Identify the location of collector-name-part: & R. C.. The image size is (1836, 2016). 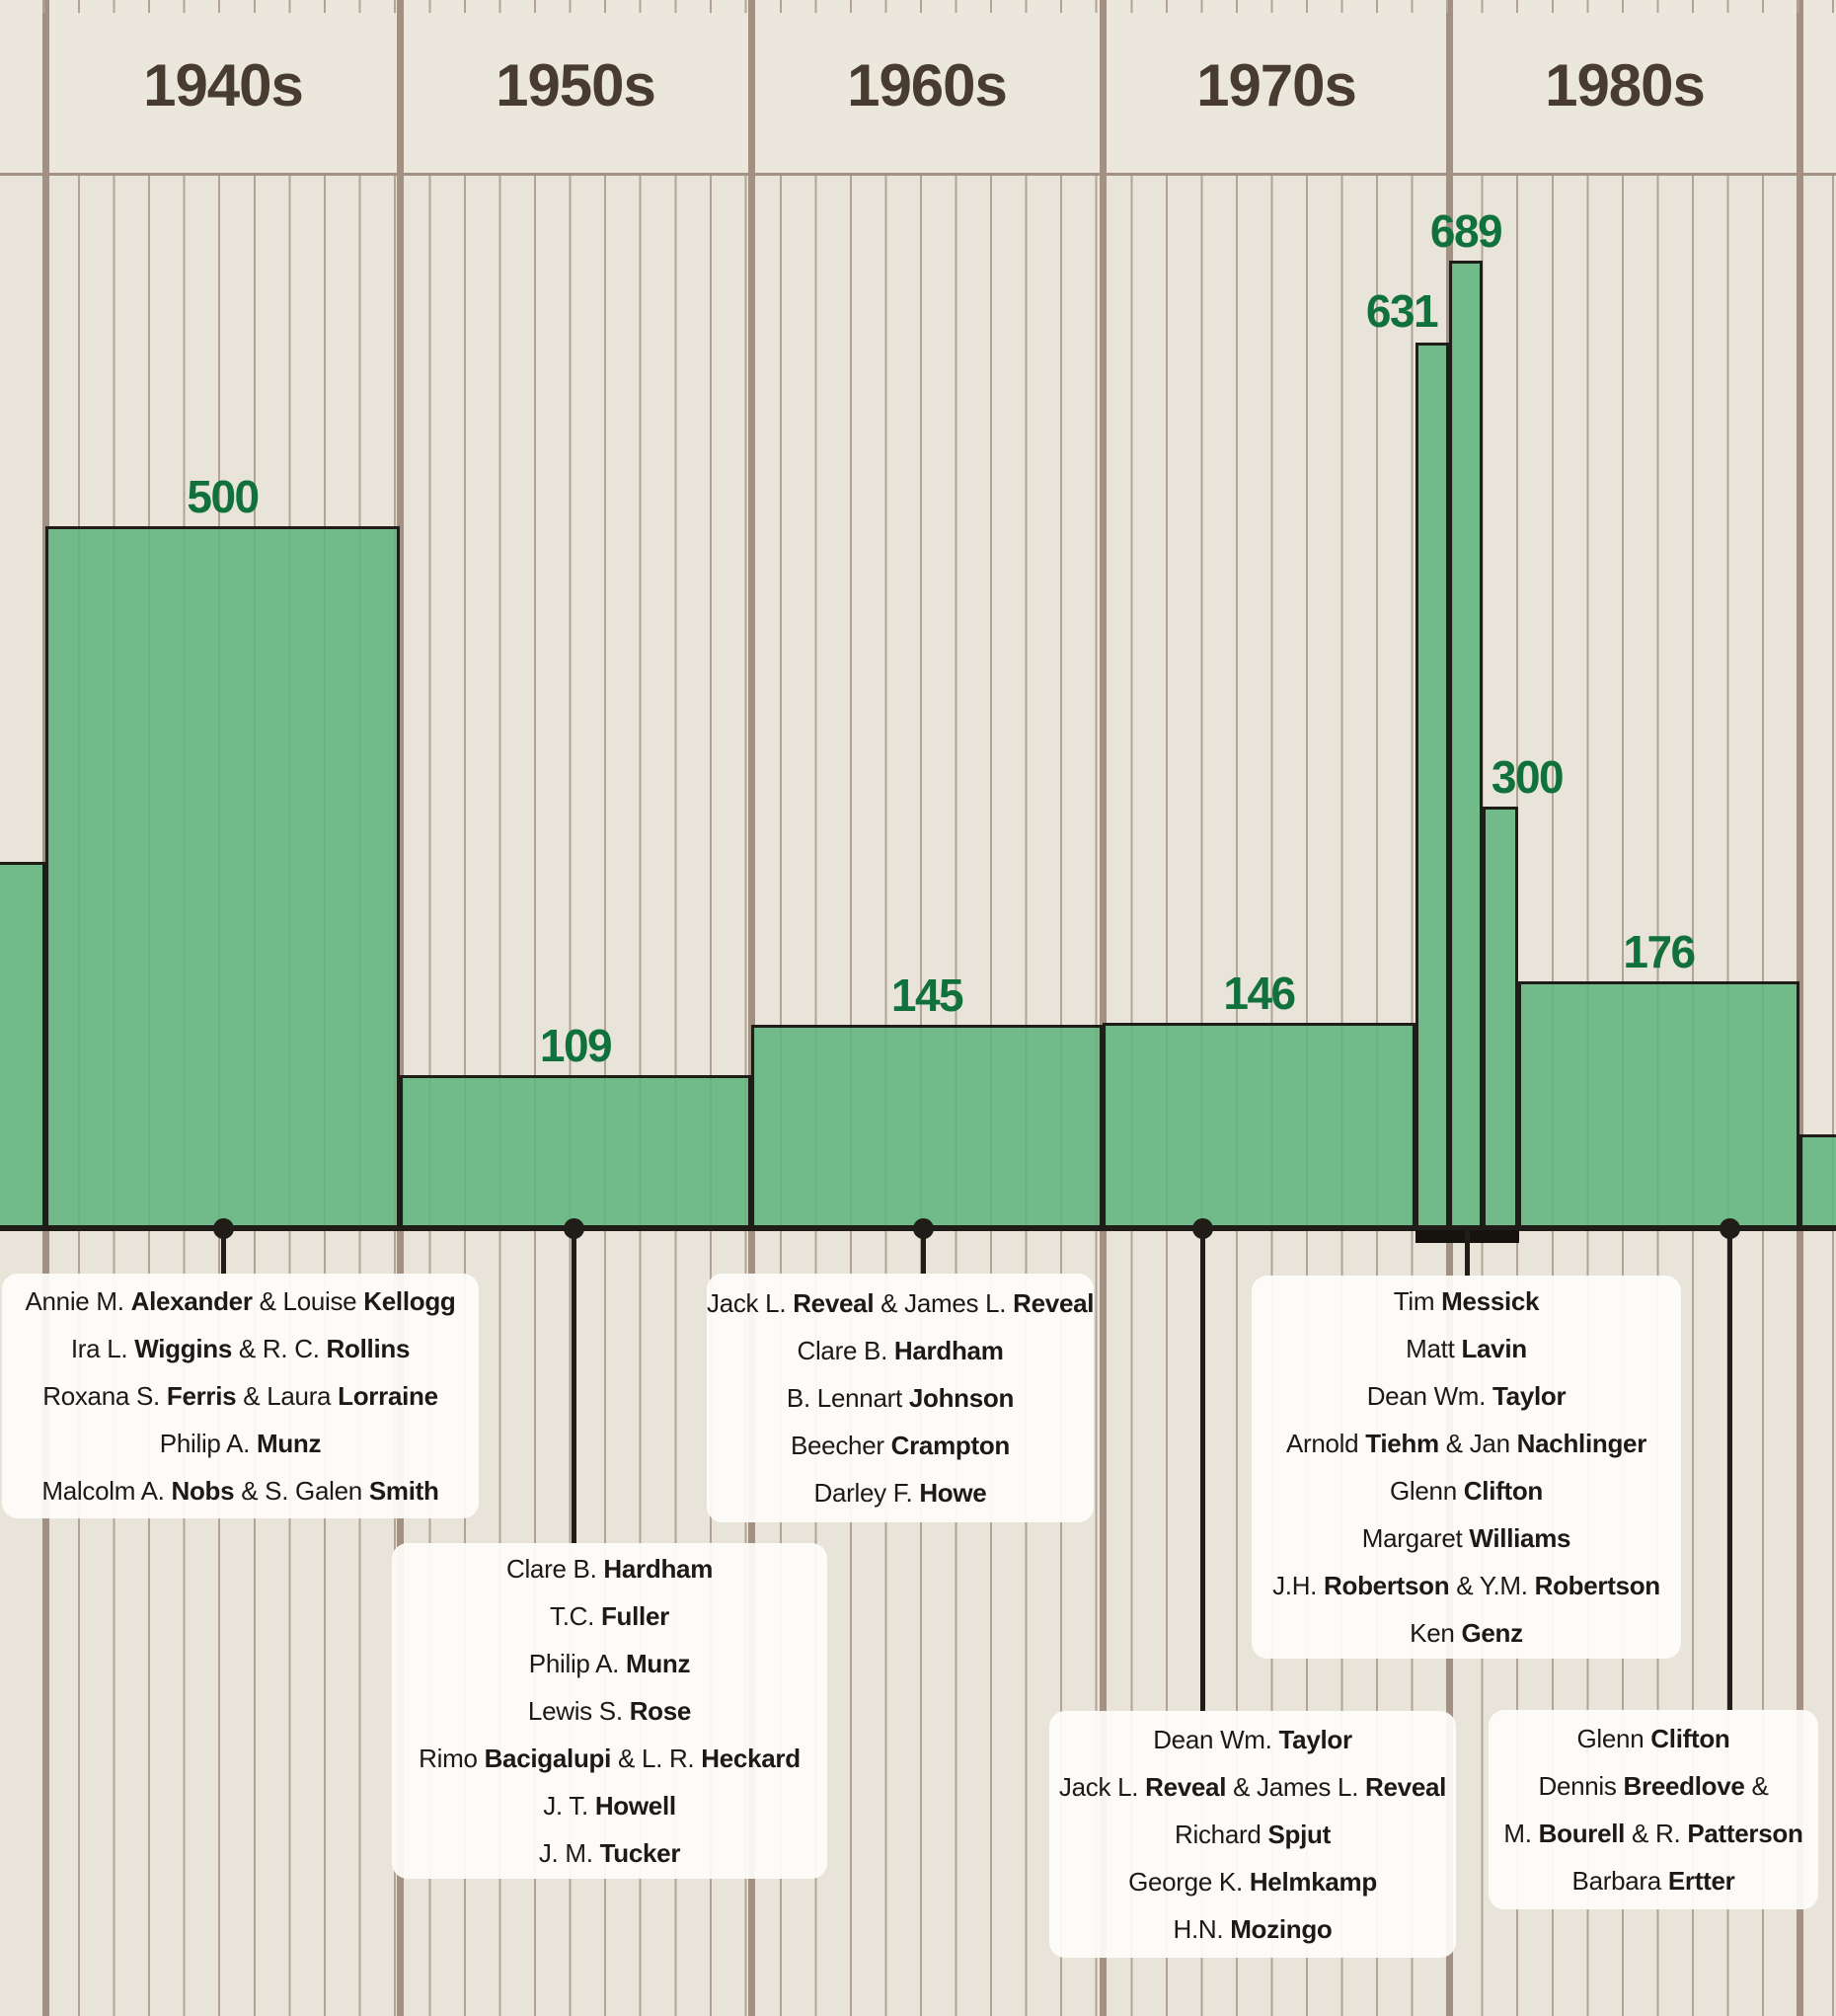
(279, 1348).